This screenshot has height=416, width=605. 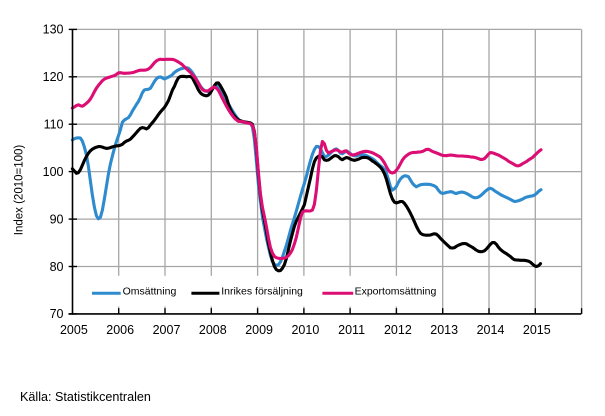 What do you see at coordinates (120, 330) in the screenshot?
I see `svg-text: 2006` at bounding box center [120, 330].